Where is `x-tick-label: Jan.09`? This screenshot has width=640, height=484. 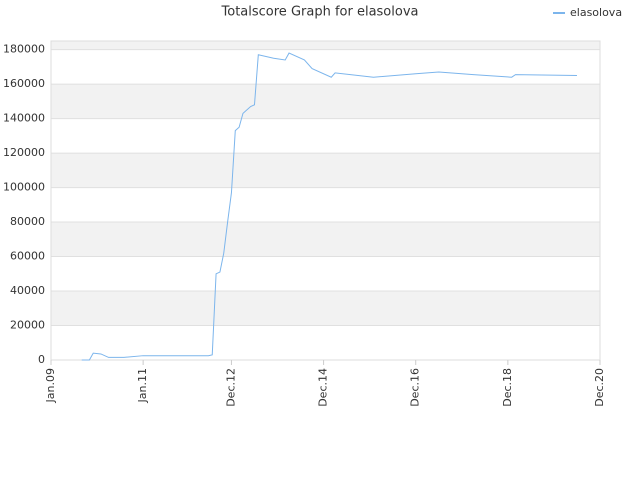 x-tick-label: Jan.09 is located at coordinates (50, 385).